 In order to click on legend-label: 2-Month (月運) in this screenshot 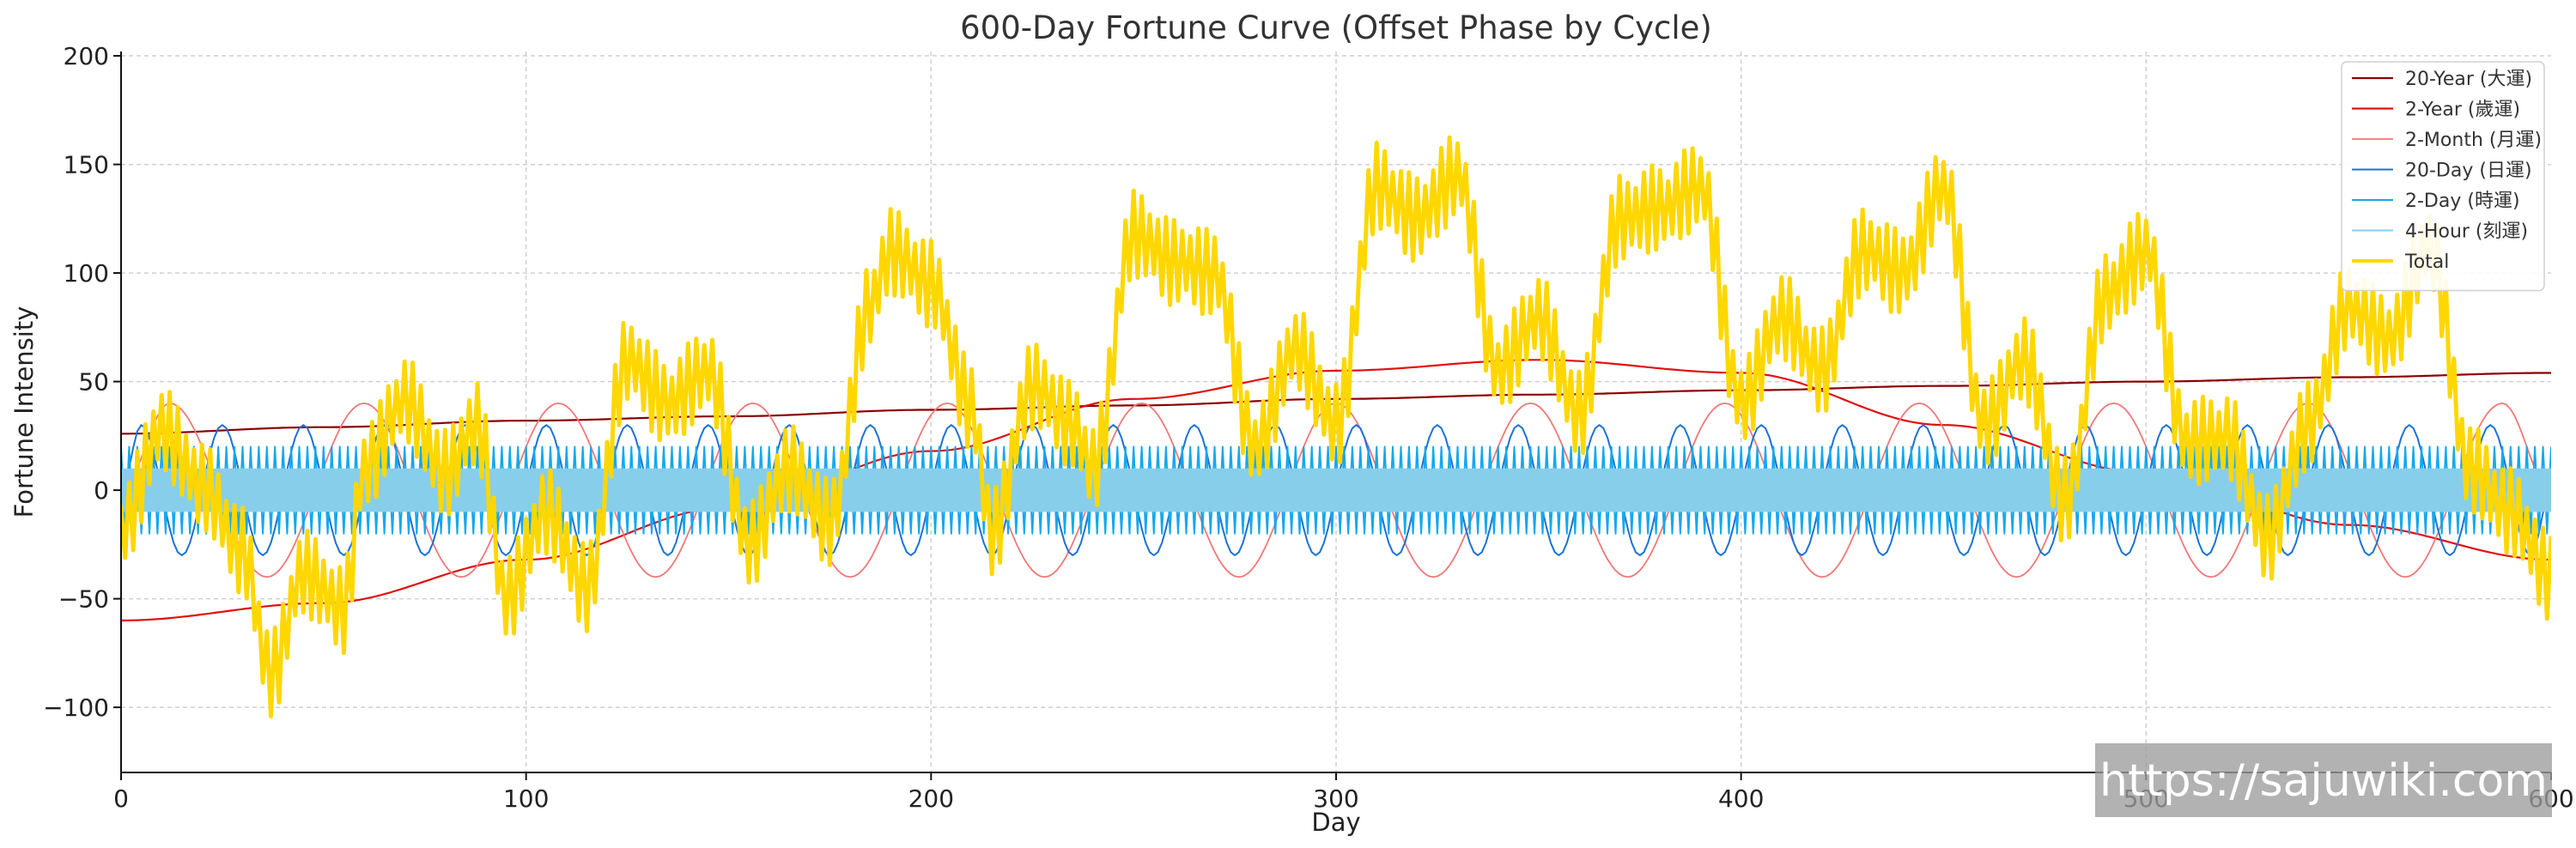, I will do `click(2473, 140)`.